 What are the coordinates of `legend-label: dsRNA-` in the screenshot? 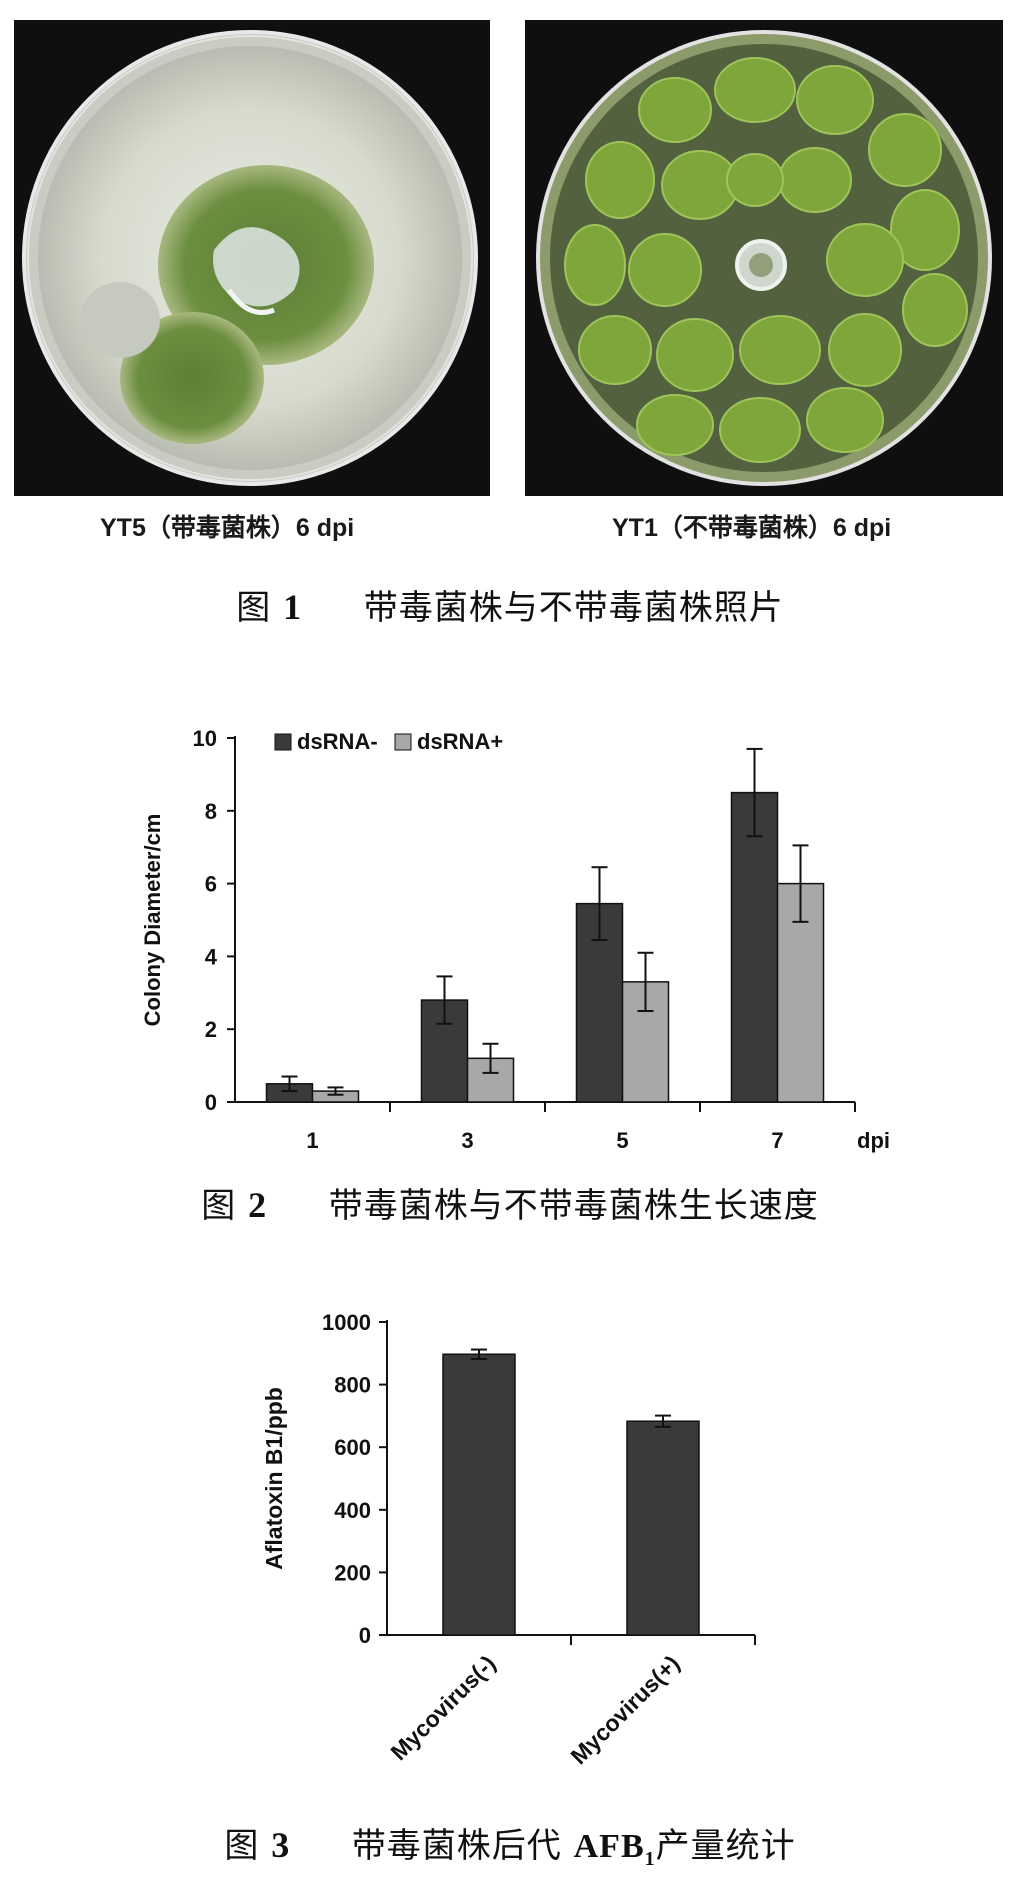 It's located at (337, 741).